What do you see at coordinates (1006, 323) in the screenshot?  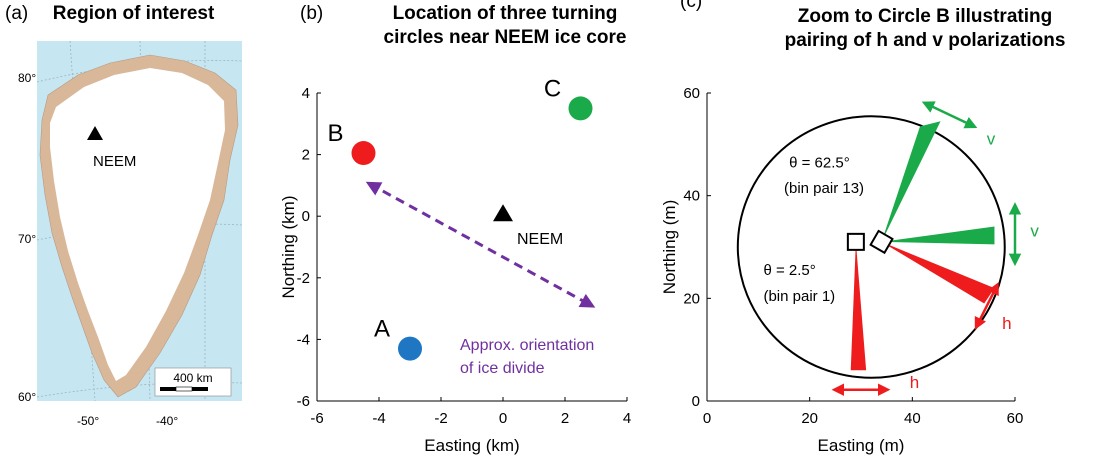 I see `polarization-label-h-2: h` at bounding box center [1006, 323].